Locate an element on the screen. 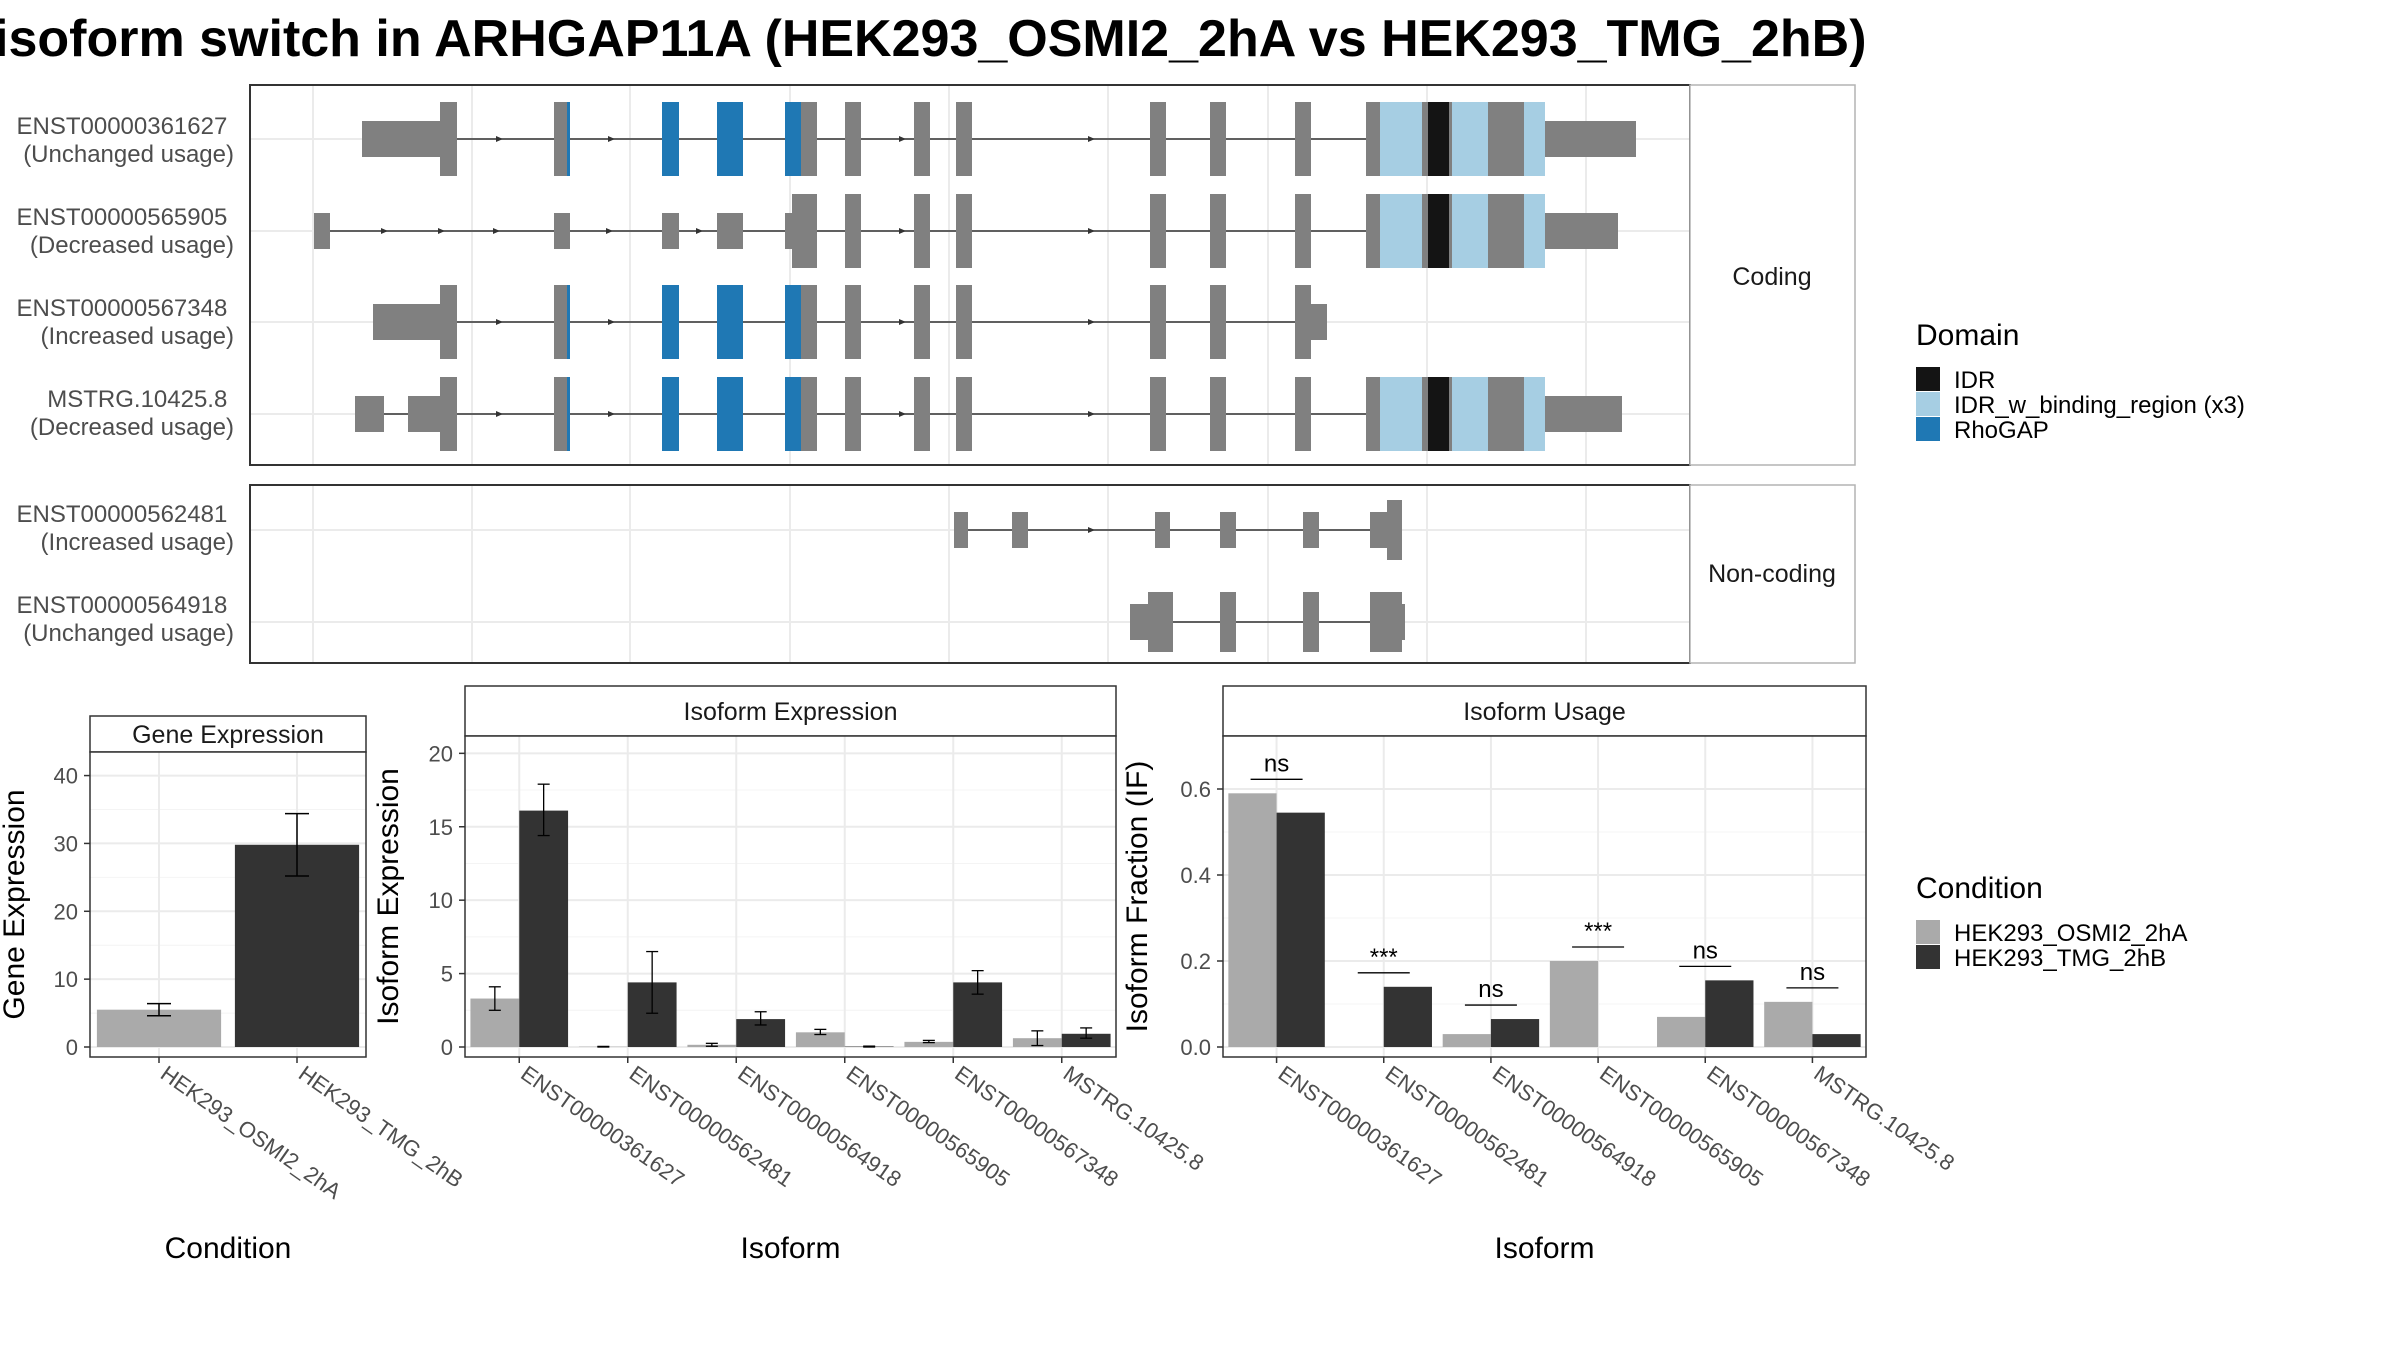  legend-key-cond-b is located at coordinates (1928, 957).